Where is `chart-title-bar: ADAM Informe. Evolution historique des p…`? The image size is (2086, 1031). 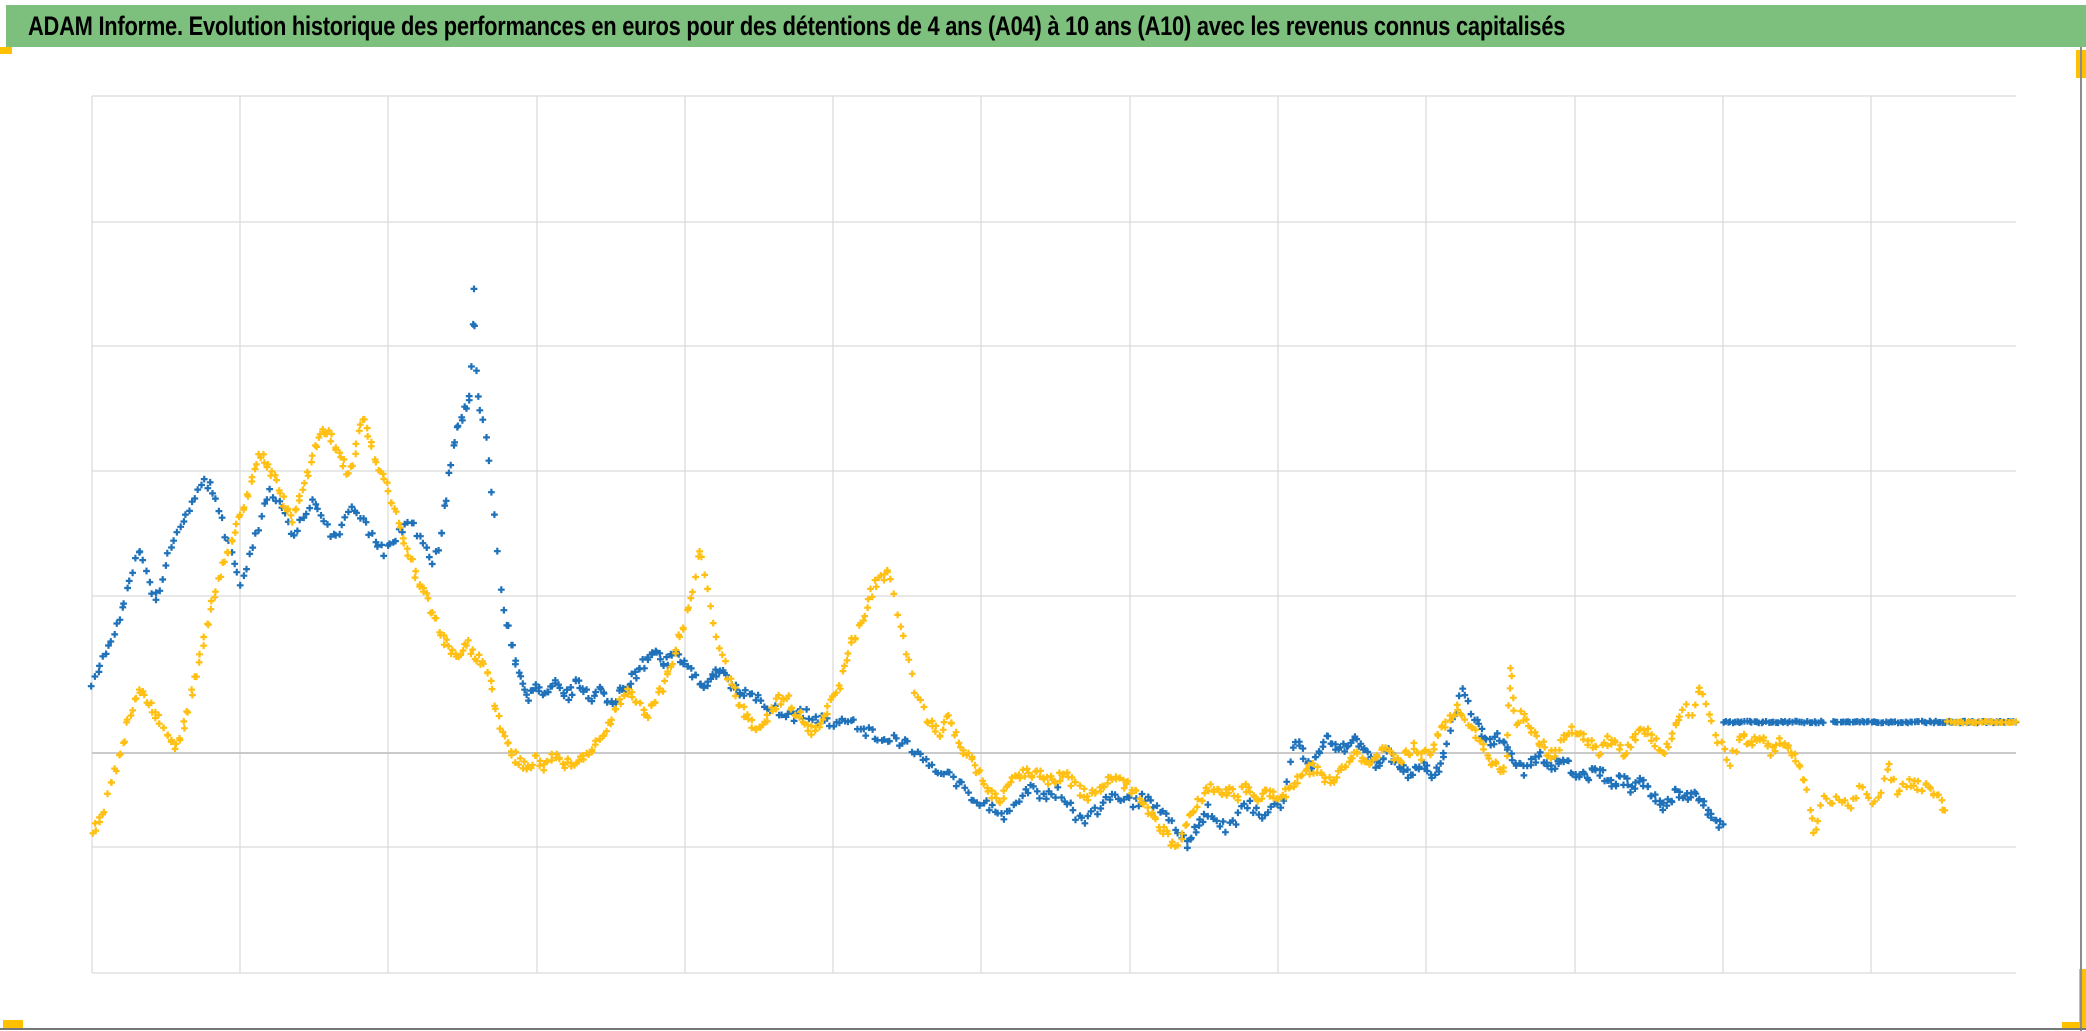 chart-title-bar: ADAM Informe. Evolution historique des p… is located at coordinates (1046, 26).